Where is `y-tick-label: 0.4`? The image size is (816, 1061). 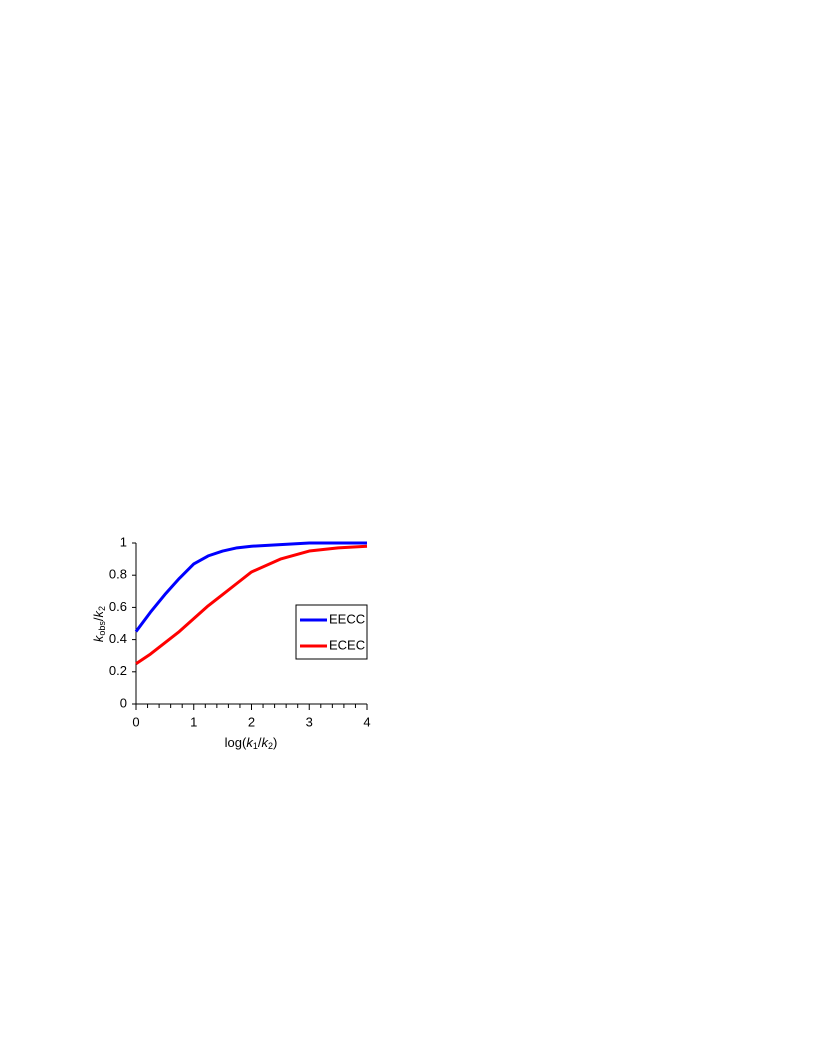
y-tick-label: 0.4 is located at coordinates (118, 638).